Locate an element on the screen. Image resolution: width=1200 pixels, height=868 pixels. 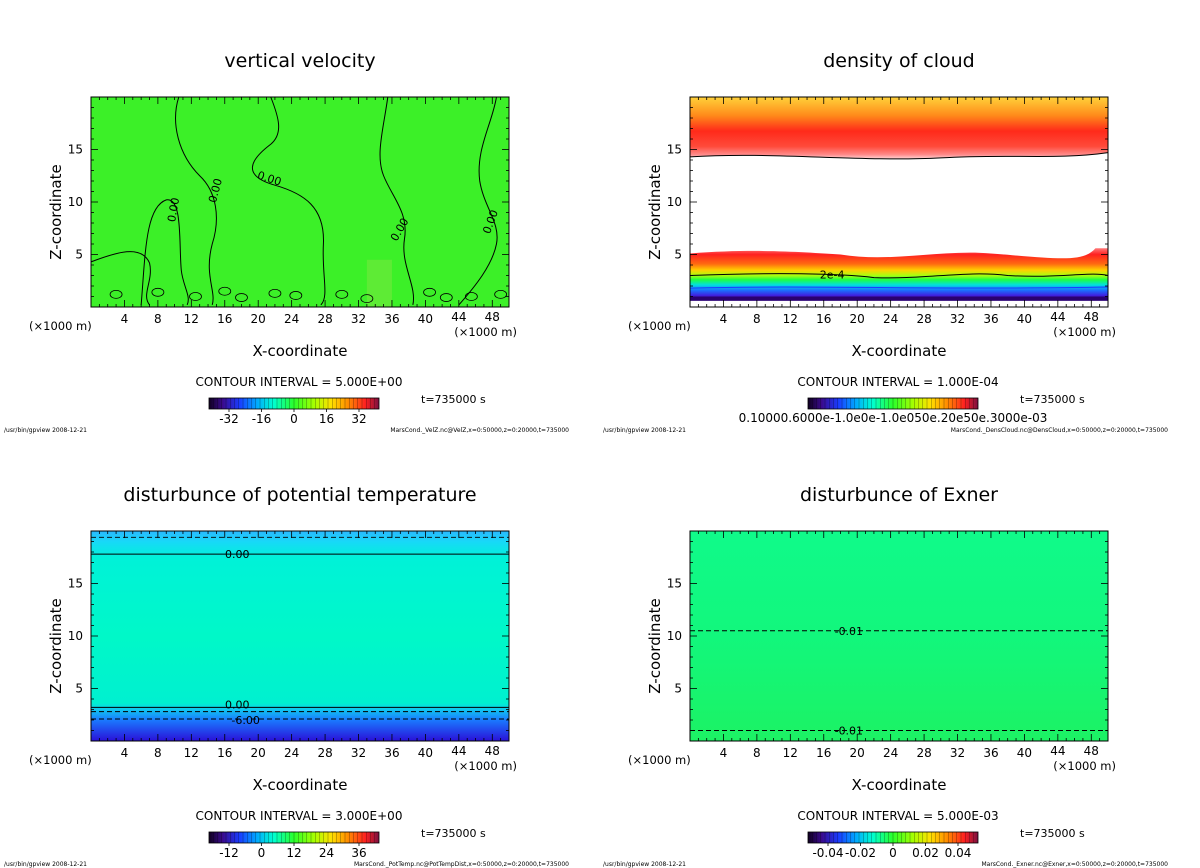
colorbar-tick-label: 0.04 is located at coordinates (958, 853).